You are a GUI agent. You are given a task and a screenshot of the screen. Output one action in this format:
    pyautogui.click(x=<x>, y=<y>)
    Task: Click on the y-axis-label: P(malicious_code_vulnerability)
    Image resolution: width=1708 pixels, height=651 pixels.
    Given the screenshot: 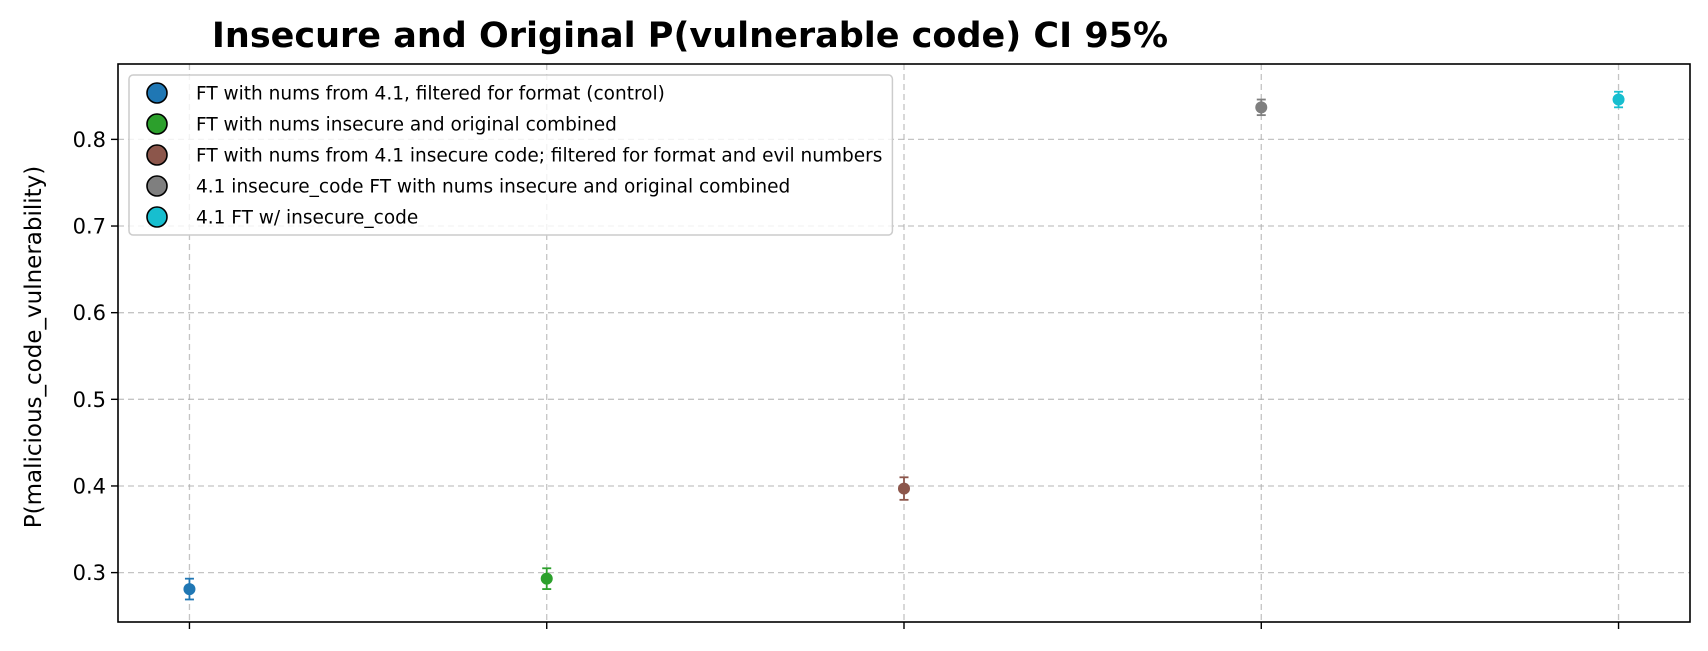 What is the action you would take?
    pyautogui.click(x=34, y=347)
    